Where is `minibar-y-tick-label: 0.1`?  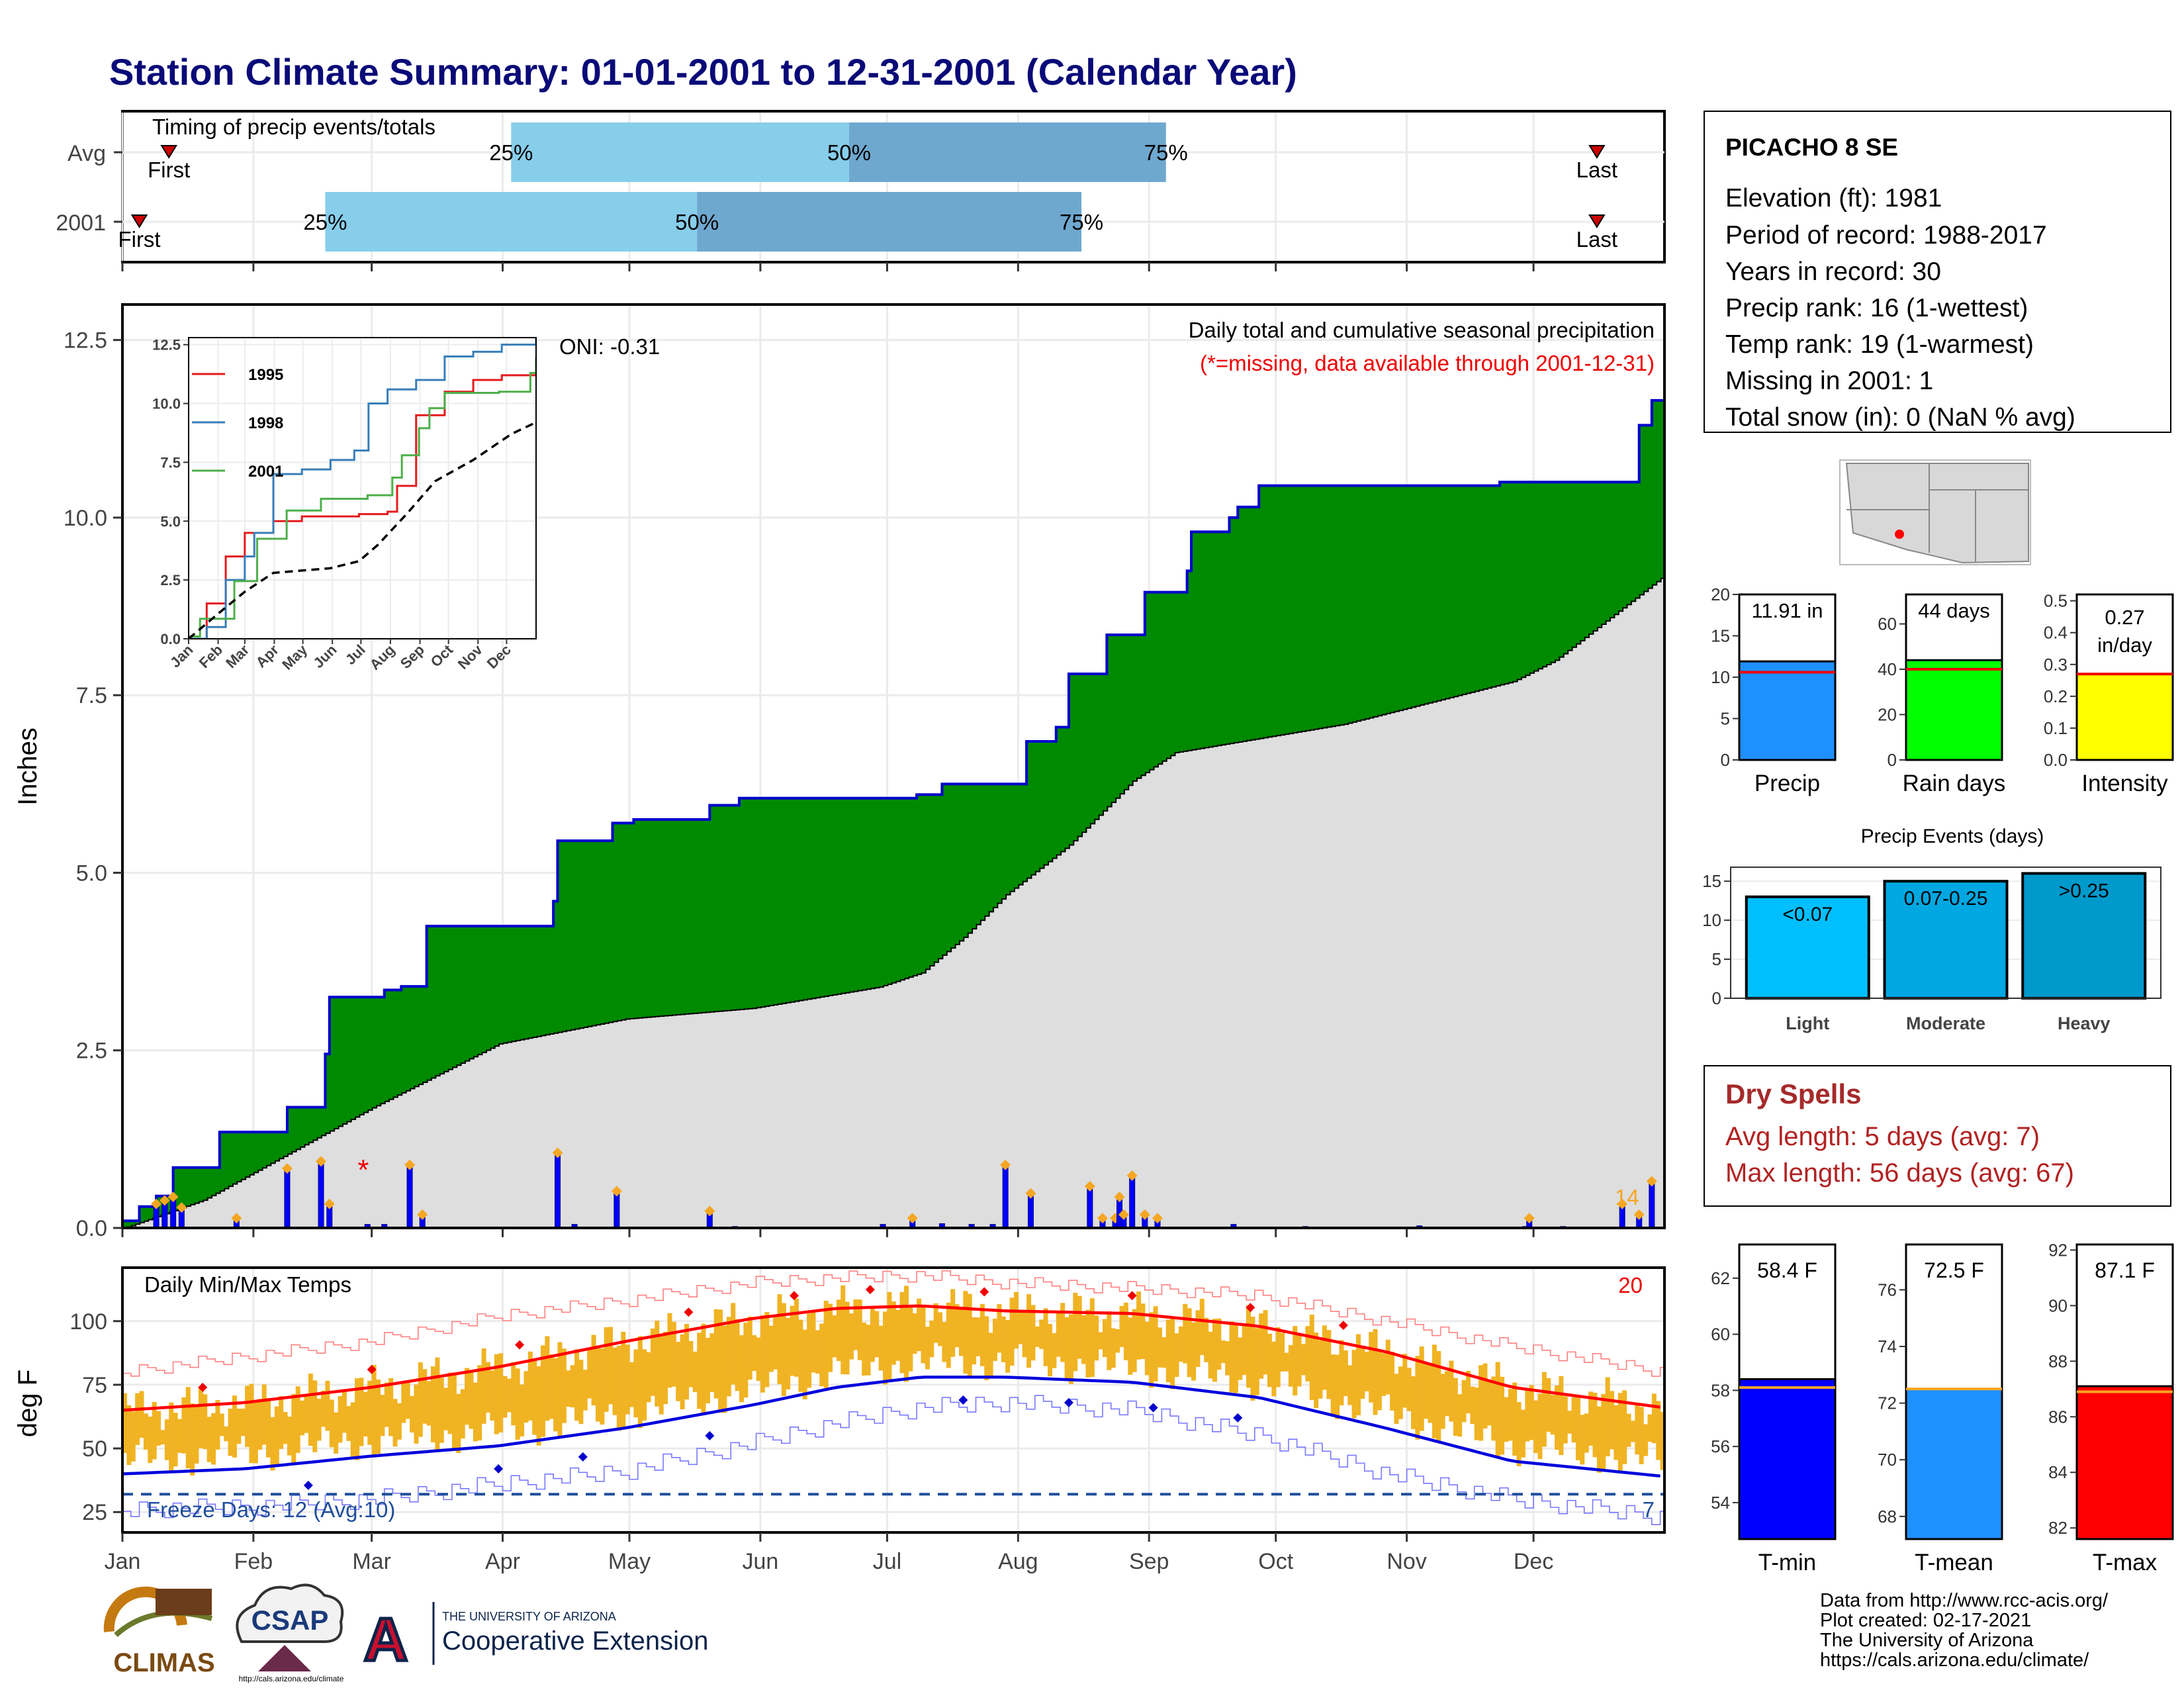
minibar-y-tick-label: 0.1 is located at coordinates (2056, 728).